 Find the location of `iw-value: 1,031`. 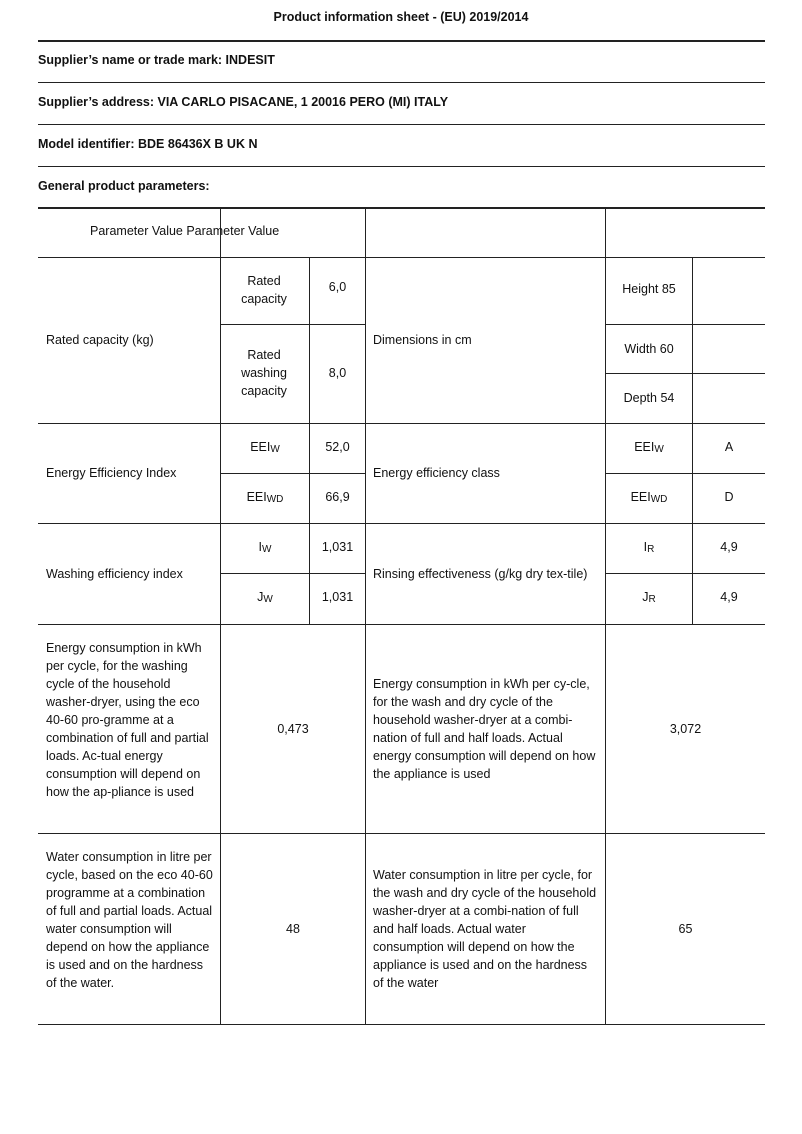

iw-value: 1,031 is located at coordinates (337, 547).